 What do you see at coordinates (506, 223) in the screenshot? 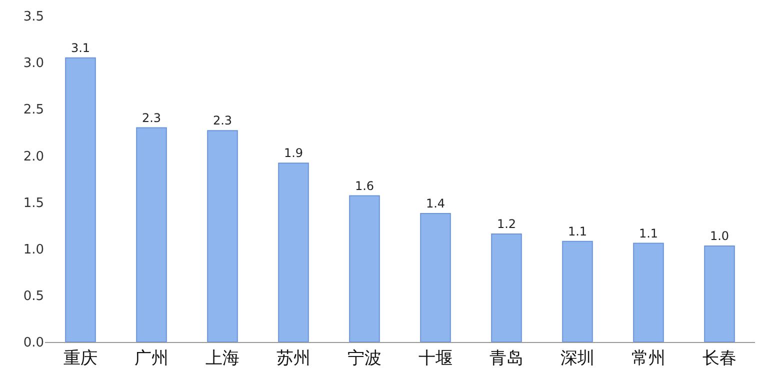
I see `data-label: 1.2` at bounding box center [506, 223].